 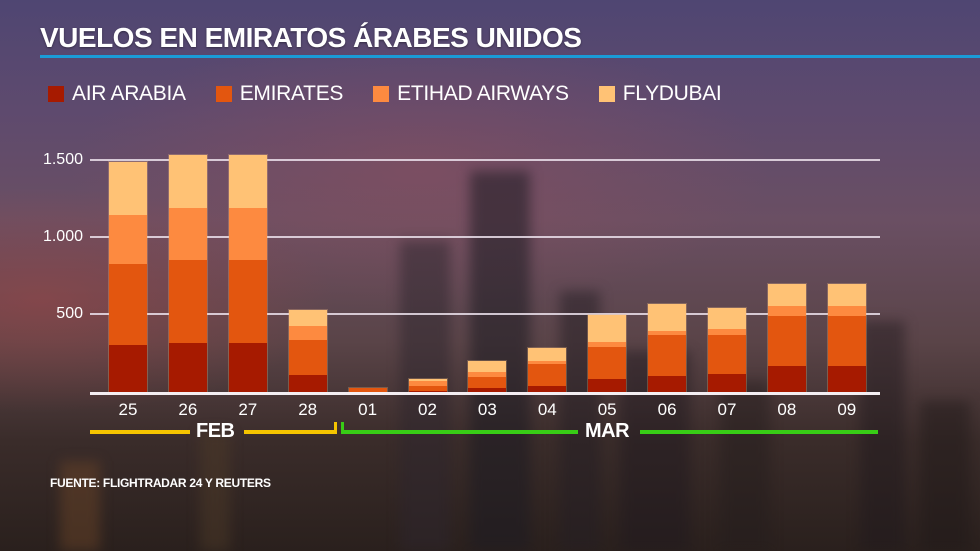 What do you see at coordinates (188, 409) in the screenshot?
I see `x-tick-label: 26` at bounding box center [188, 409].